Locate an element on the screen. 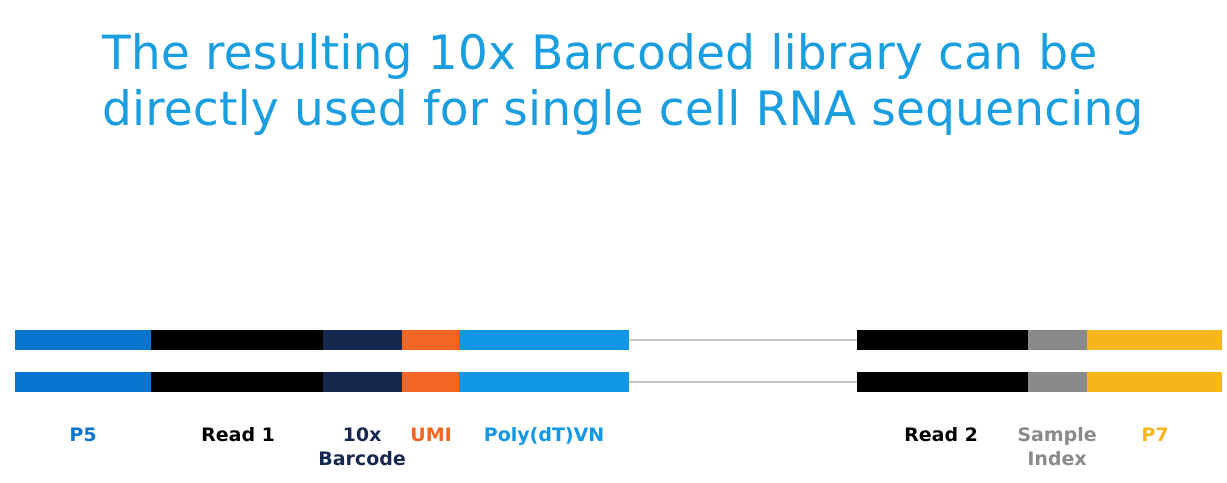 Image resolution: width=1227 pixels, height=483 pixels. label-p5-text: P5 is located at coordinates (83, 435).